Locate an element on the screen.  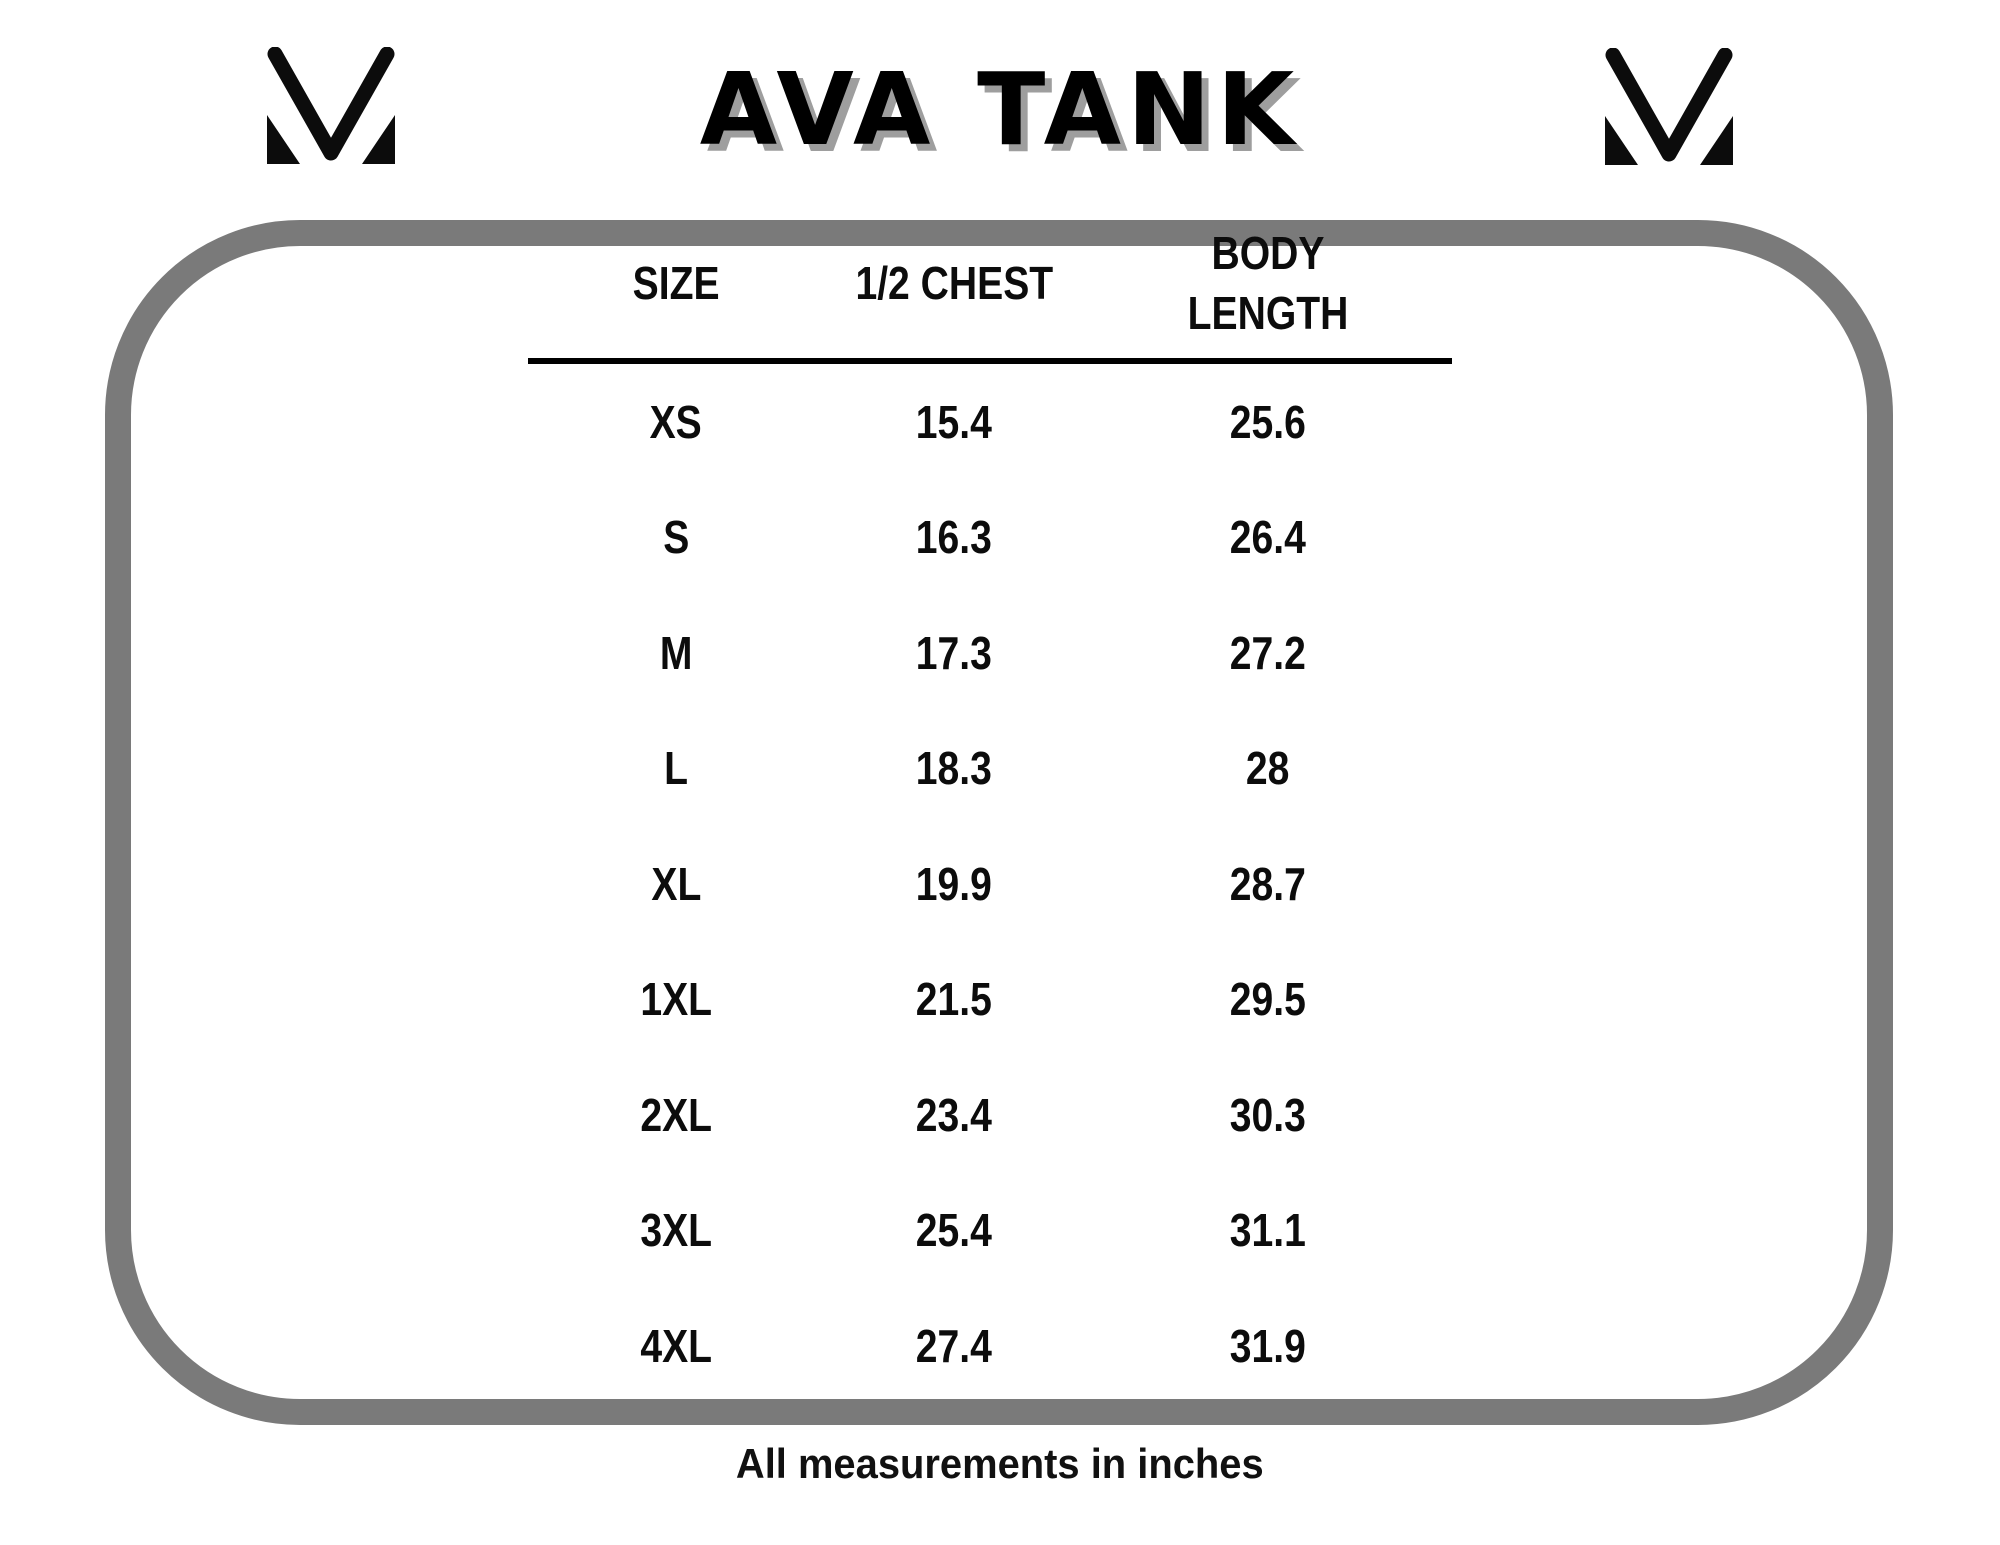
size-table-header-row: SIZE 1/2 CHEST BODY LENGTH is located at coordinates (990, 287).